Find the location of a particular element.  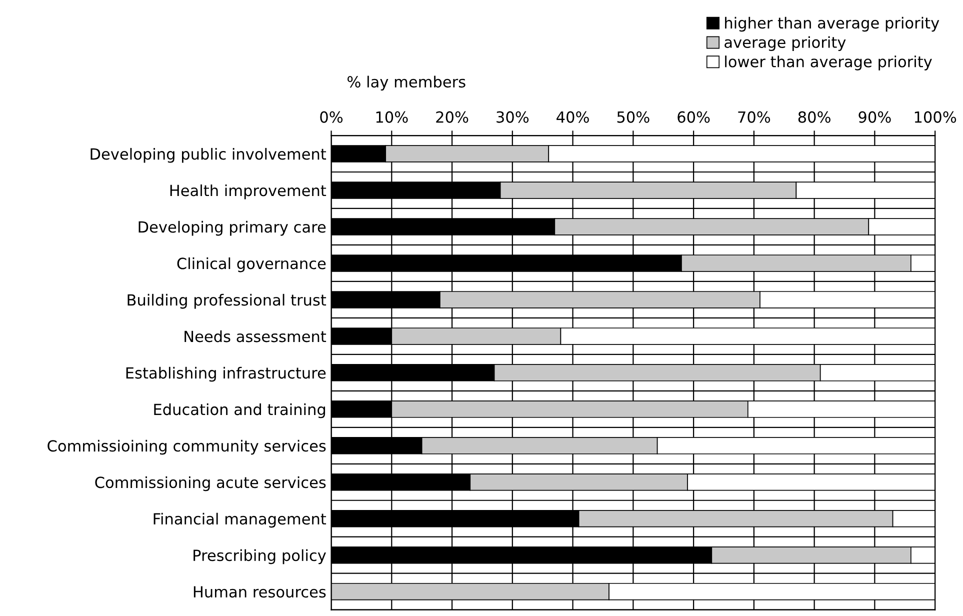

x-tick-label: 90% is located at coordinates (874, 117).